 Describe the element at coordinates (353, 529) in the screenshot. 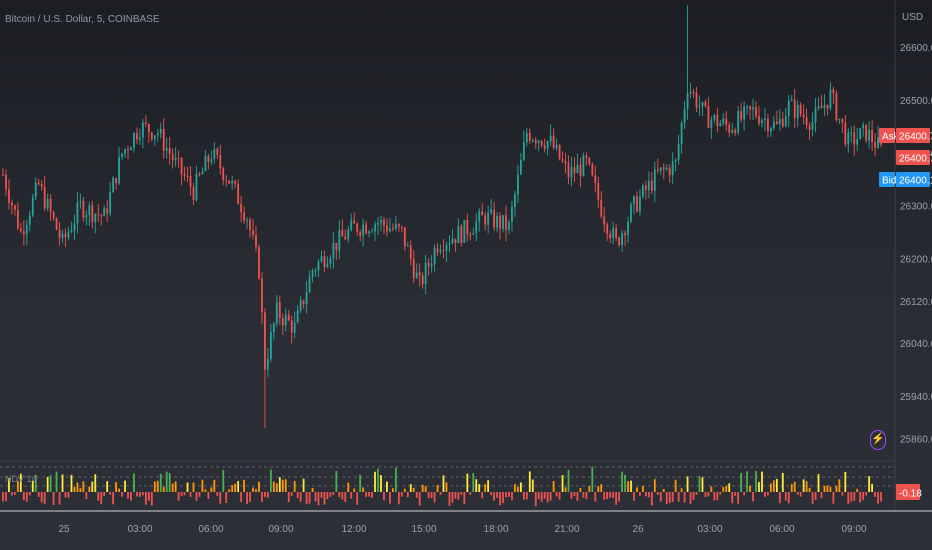

I see `time-tick-label: 12:00` at that location.